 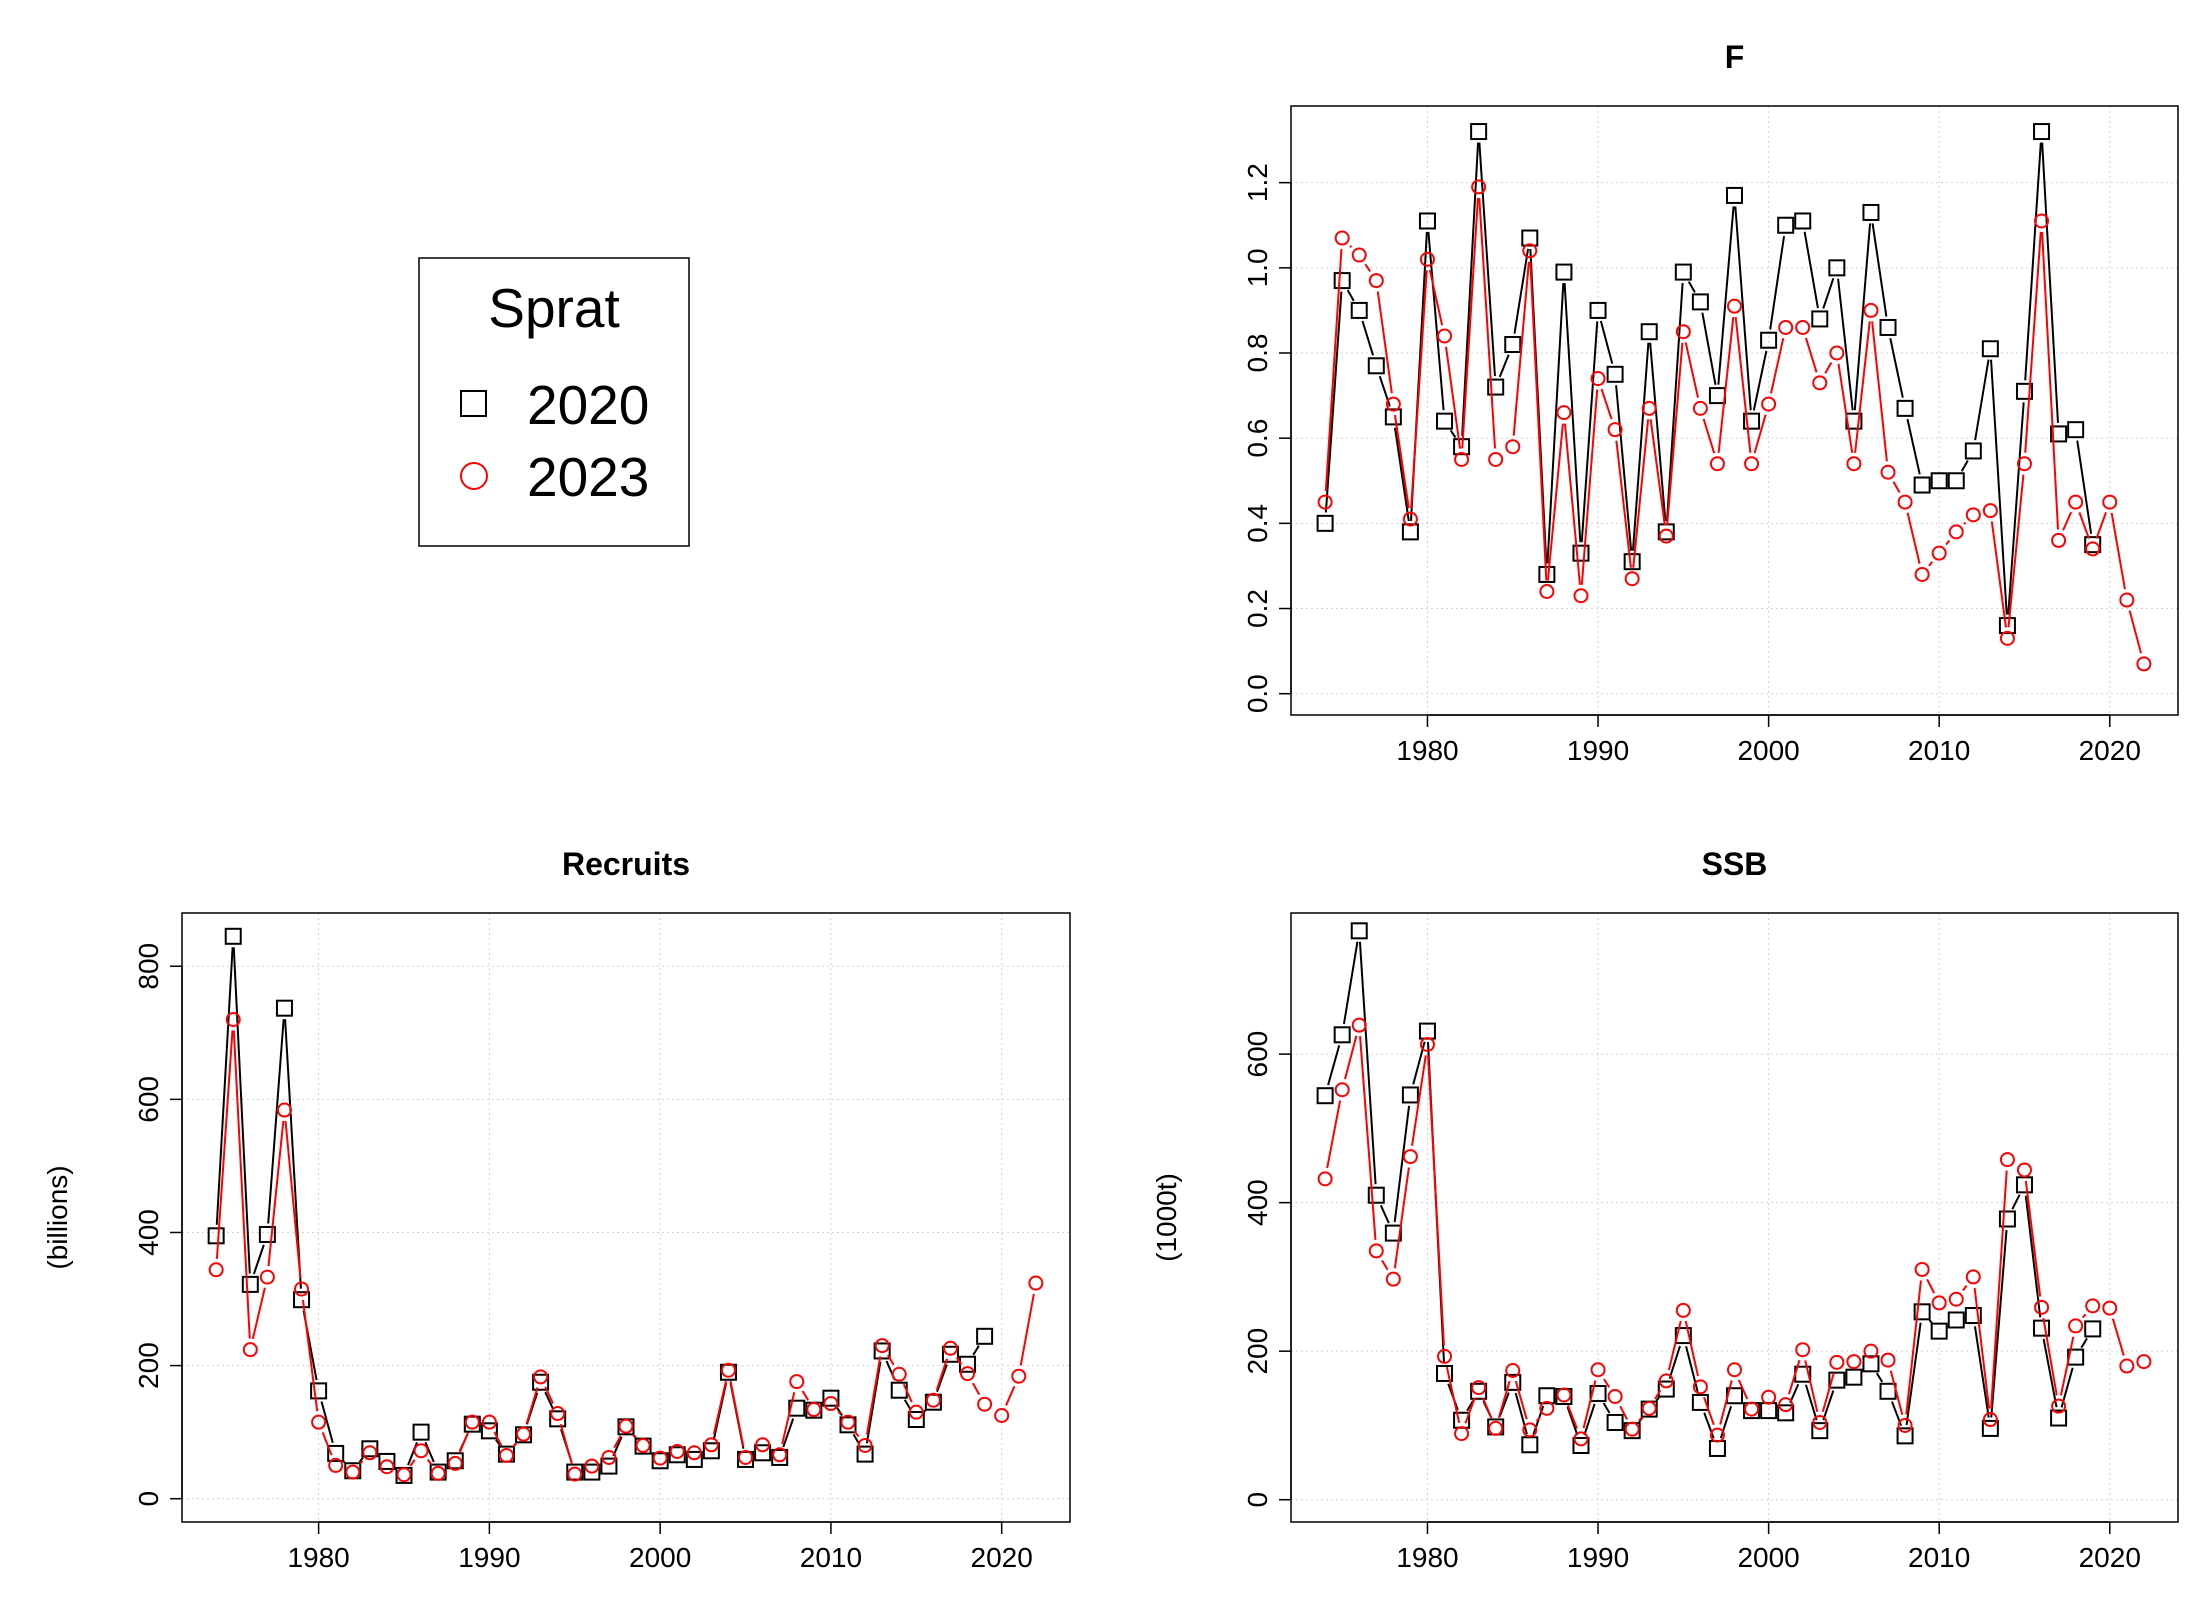 What do you see at coordinates (1257, 1500) in the screenshot?
I see `ssb-y-tick-label: 0` at bounding box center [1257, 1500].